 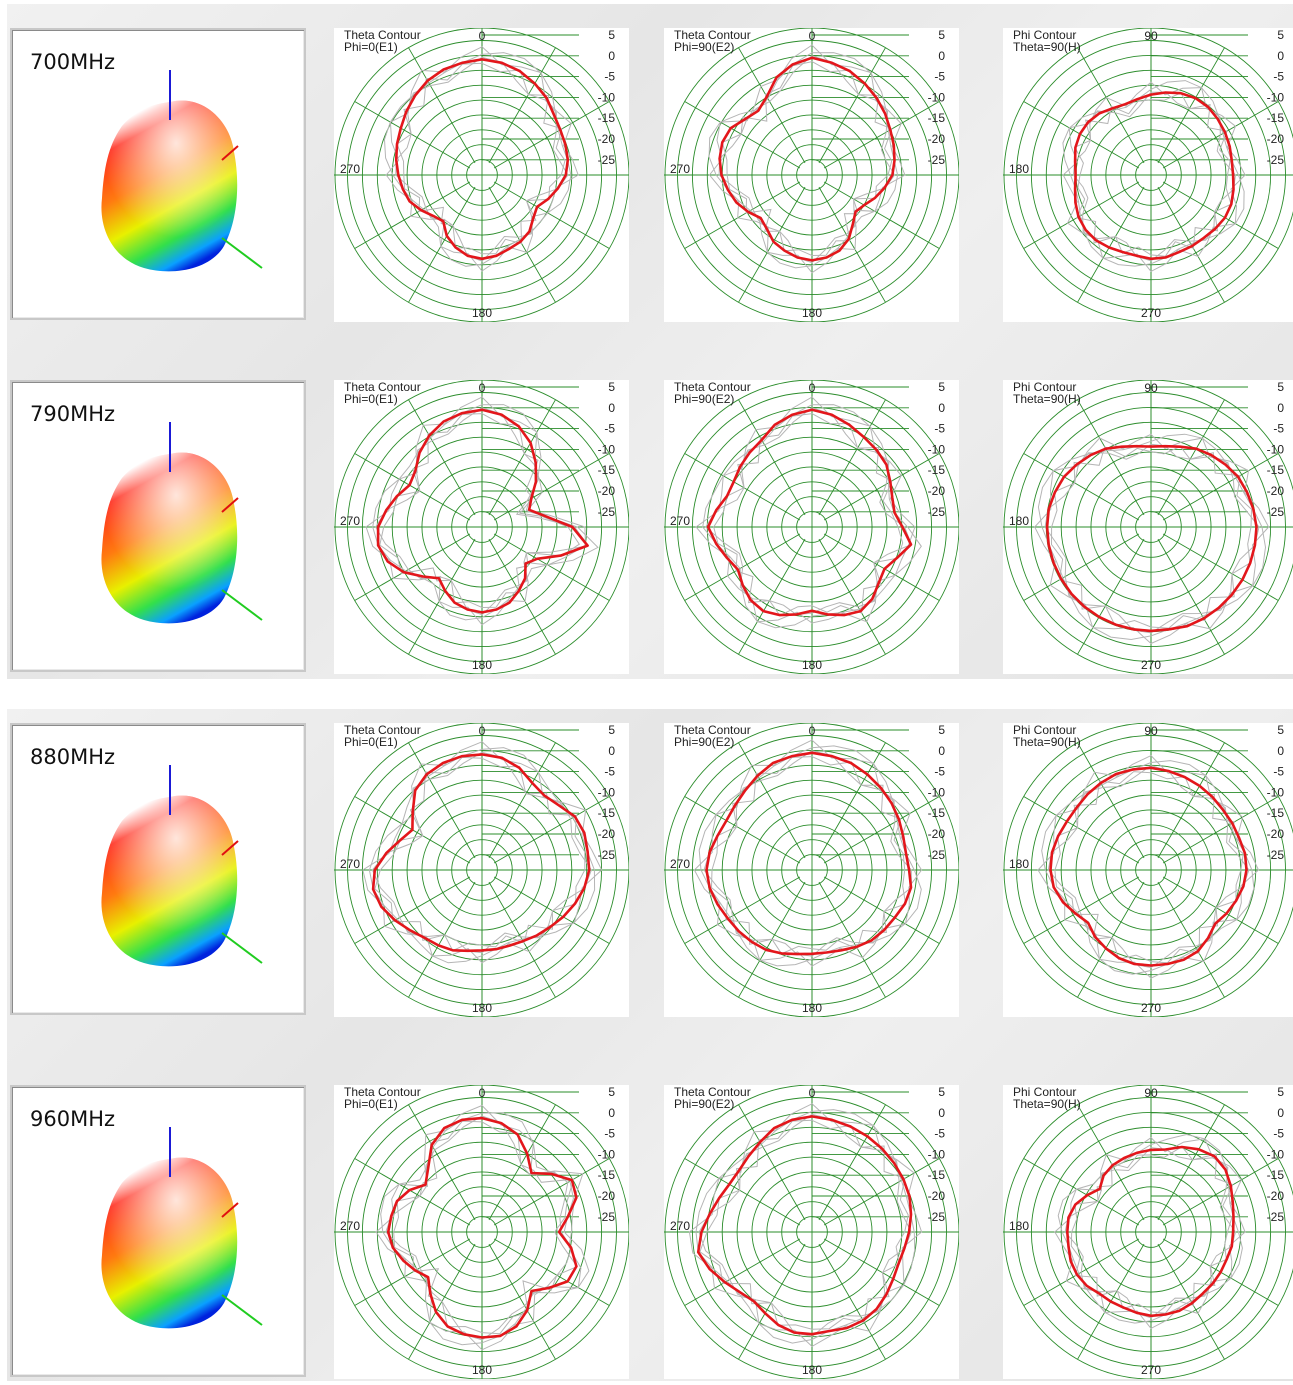 What do you see at coordinates (73, 757) in the screenshot?
I see `frequency-label: 880MHz` at bounding box center [73, 757].